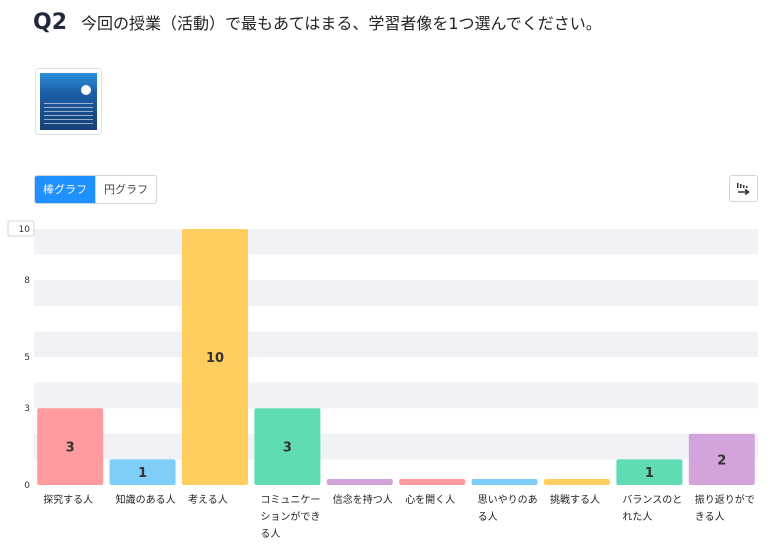 Image resolution: width=783 pixels, height=555 pixels. I want to click on y-tick-label: 8, so click(27, 281).